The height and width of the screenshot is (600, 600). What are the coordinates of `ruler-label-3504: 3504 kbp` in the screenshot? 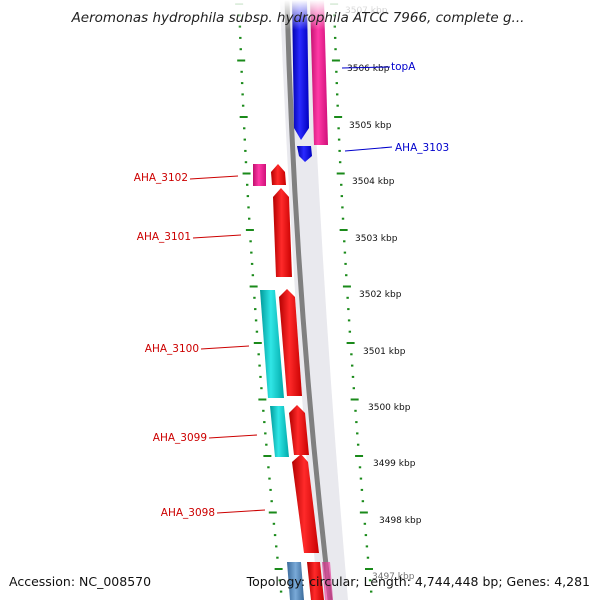 It's located at (373, 182).